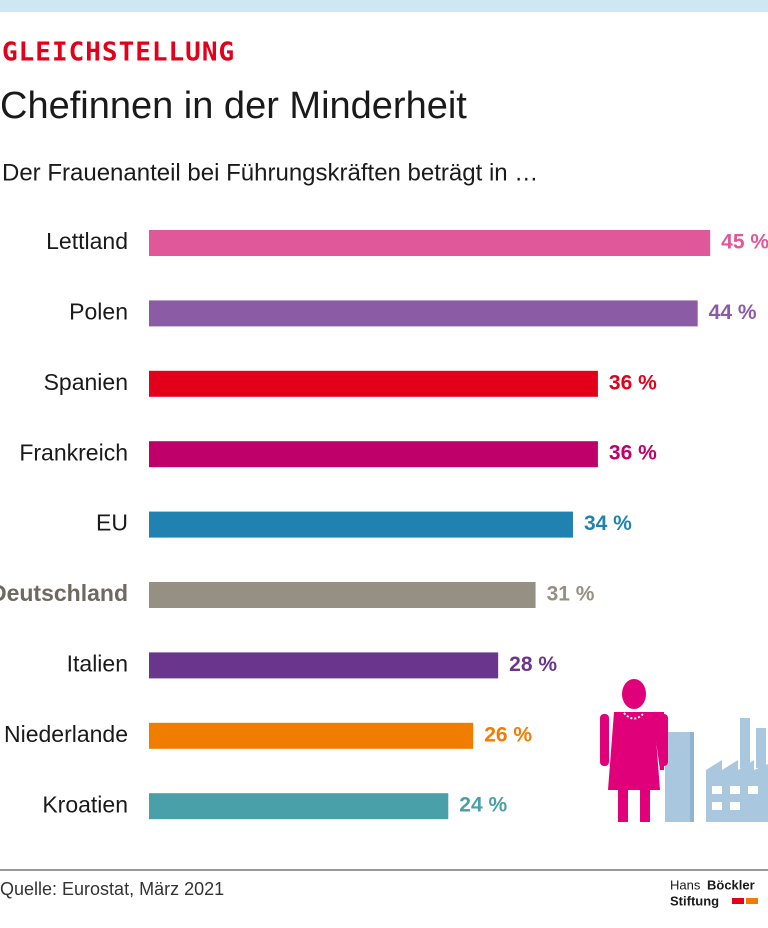 The width and height of the screenshot is (768, 928). Describe the element at coordinates (684, 750) in the screenshot. I see `illustration` at that location.